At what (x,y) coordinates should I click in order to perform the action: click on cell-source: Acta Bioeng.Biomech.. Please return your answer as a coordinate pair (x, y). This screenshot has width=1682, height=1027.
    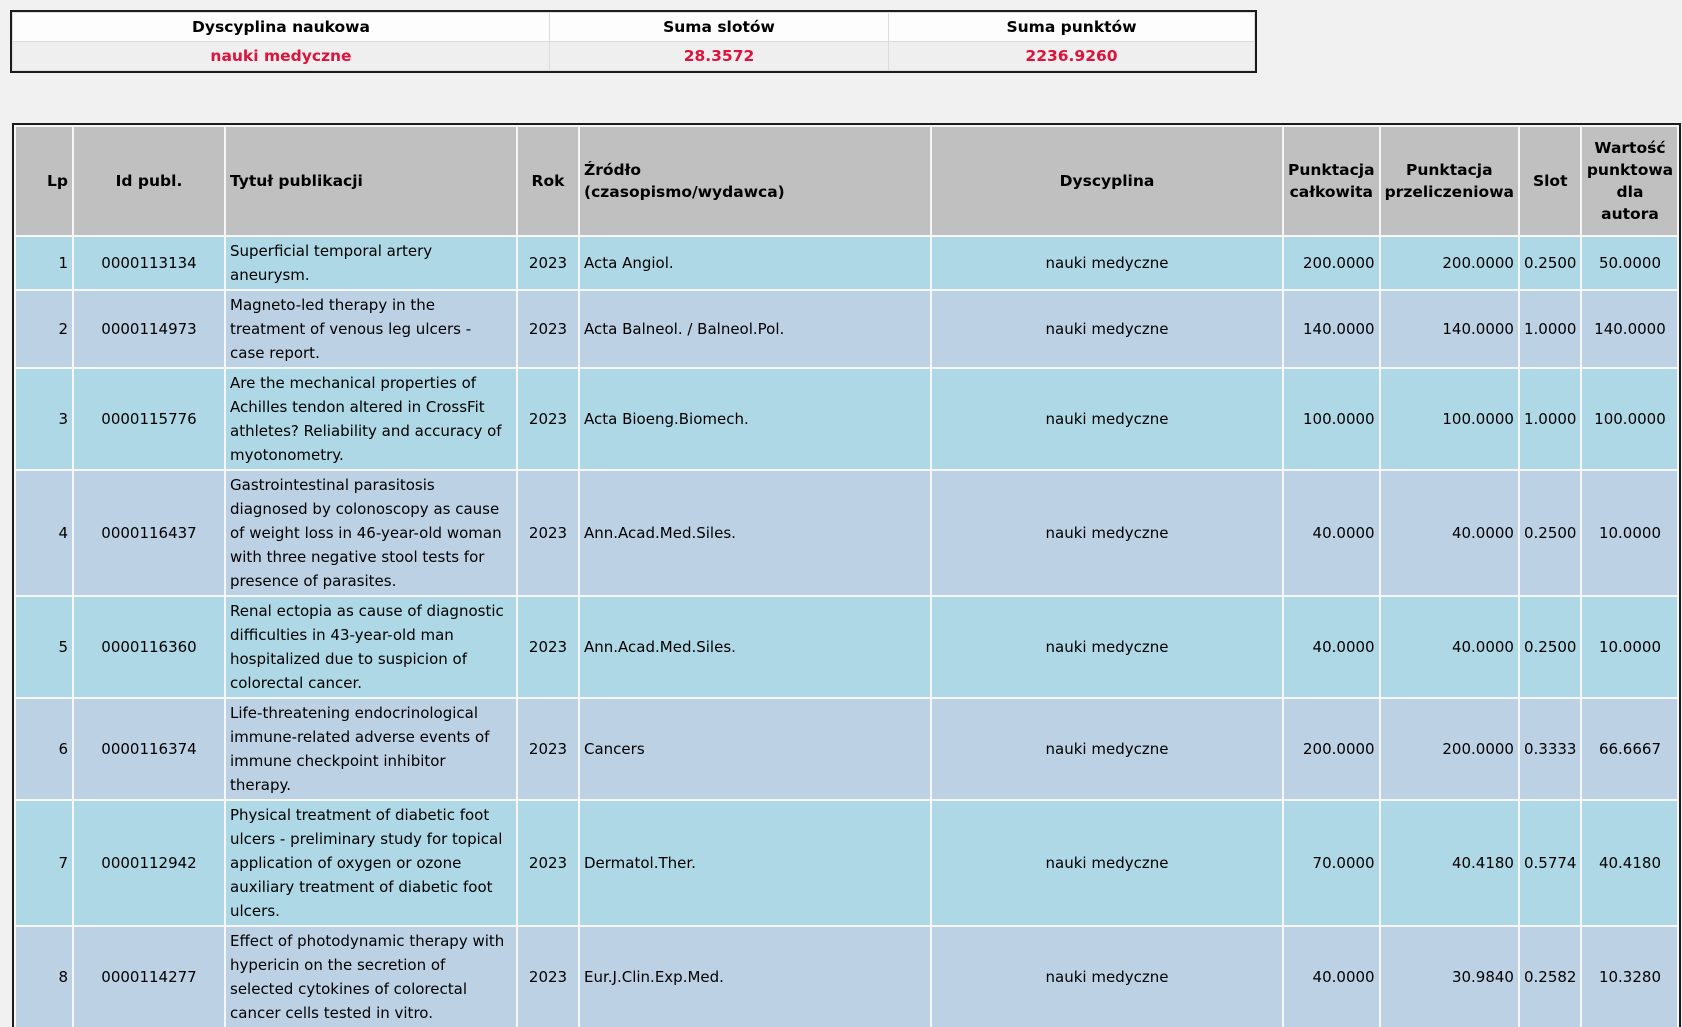
    Looking at the image, I should click on (755, 419).